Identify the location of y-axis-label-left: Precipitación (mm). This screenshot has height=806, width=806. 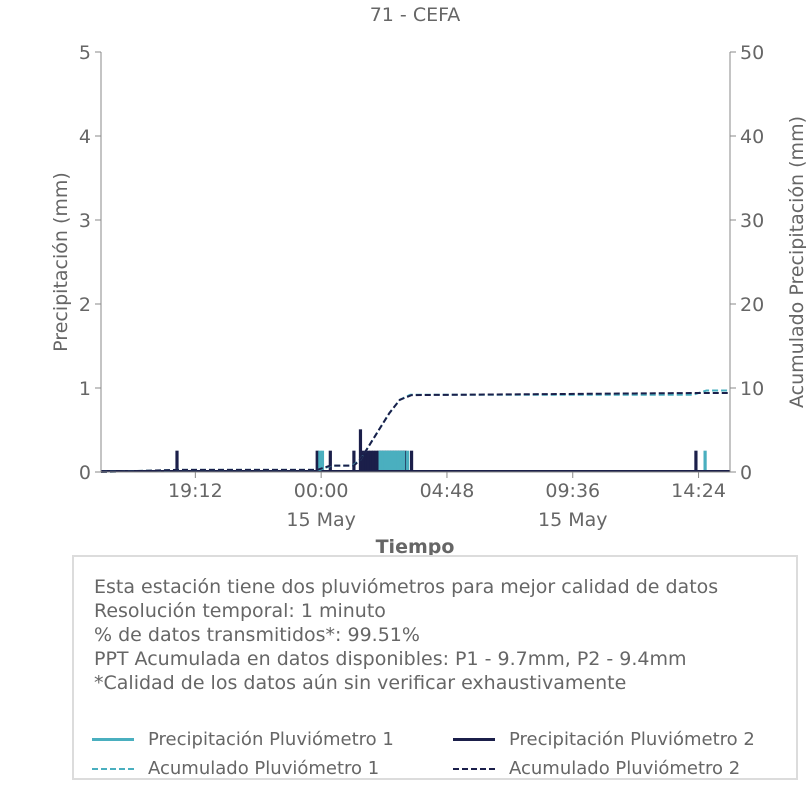
(61, 262).